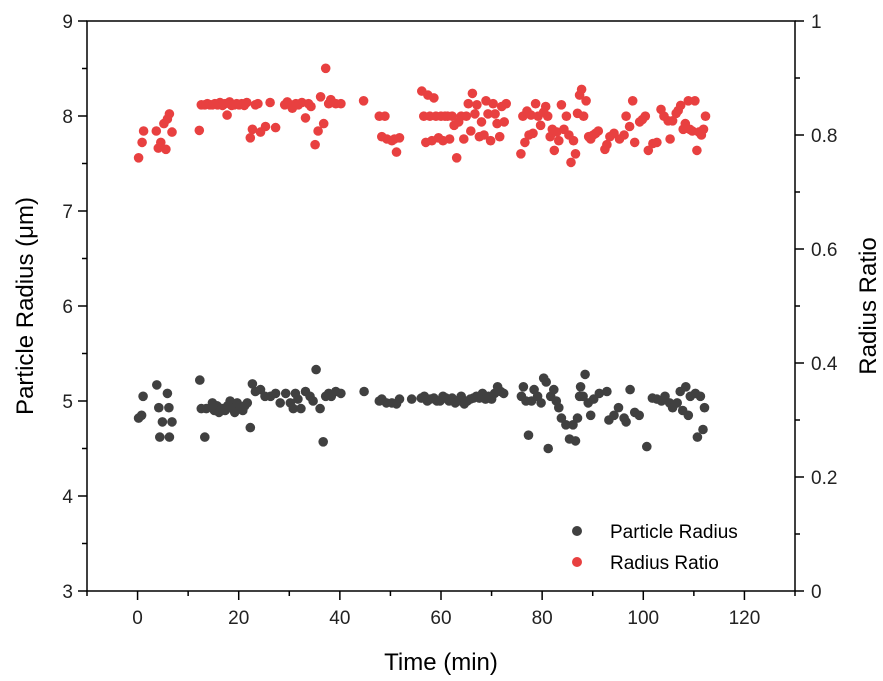 This screenshot has width=883, height=681. What do you see at coordinates (868, 305) in the screenshot?
I see `y-axis-right-title: Radius Ratio` at bounding box center [868, 305].